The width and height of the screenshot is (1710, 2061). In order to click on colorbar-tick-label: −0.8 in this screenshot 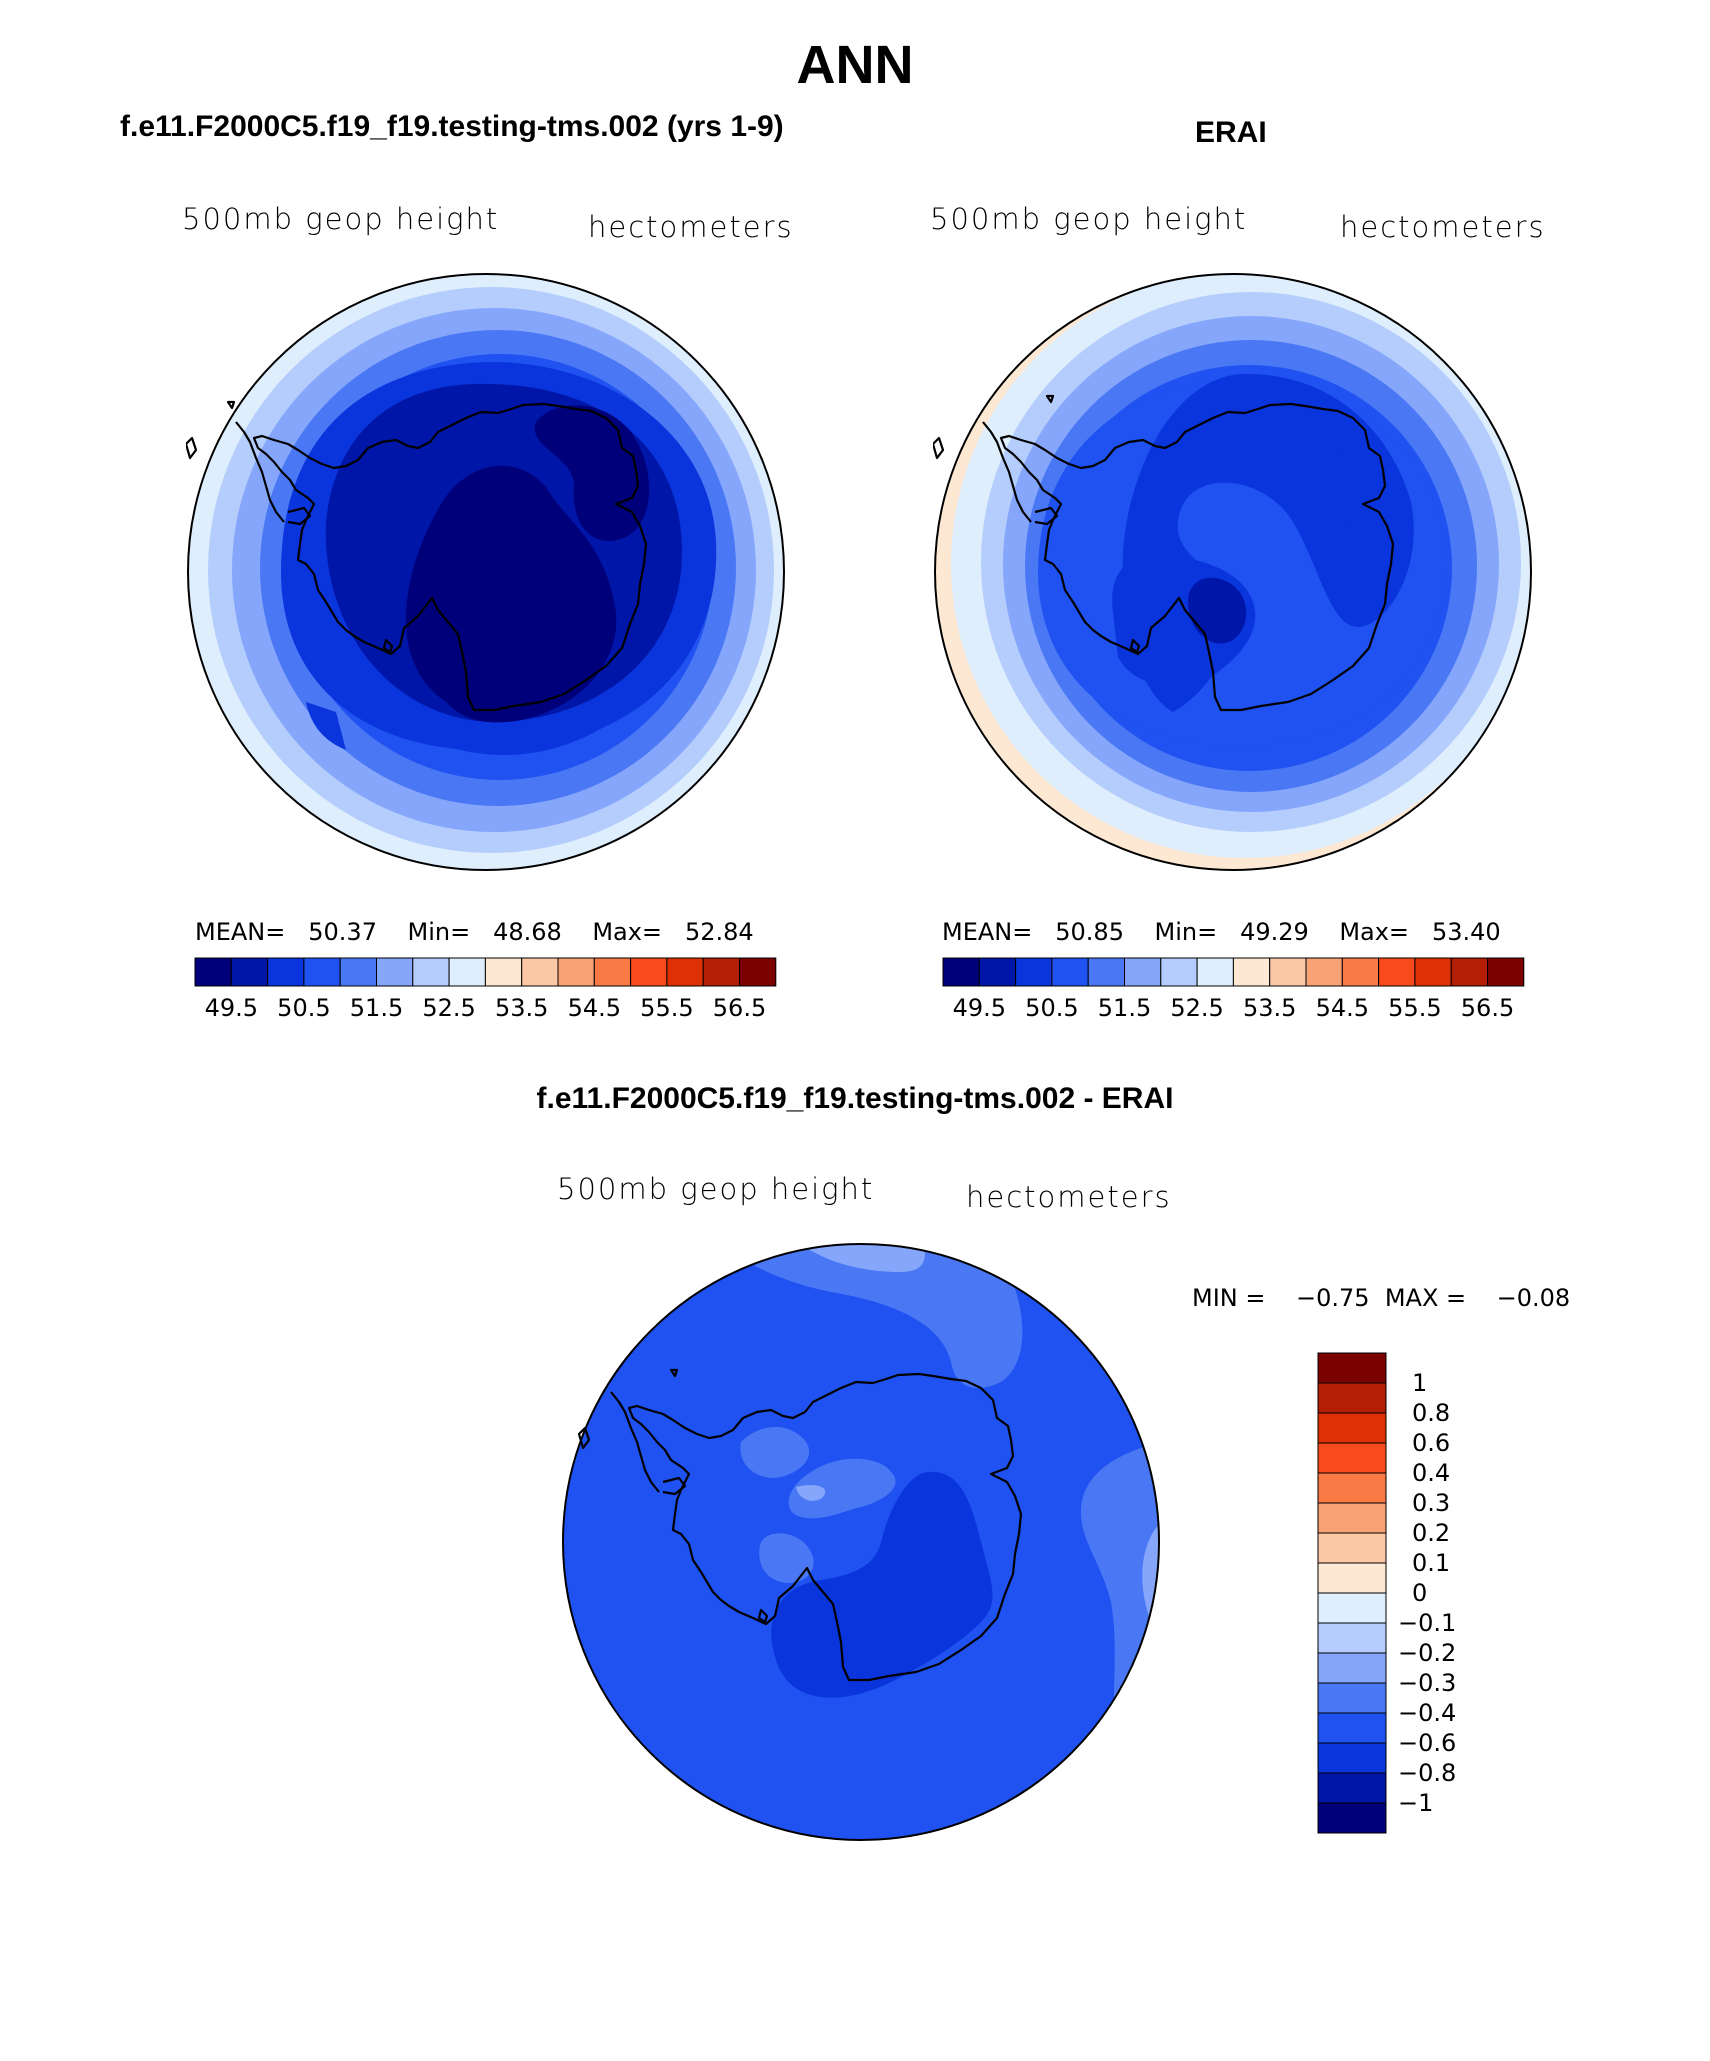, I will do `click(1427, 1773)`.